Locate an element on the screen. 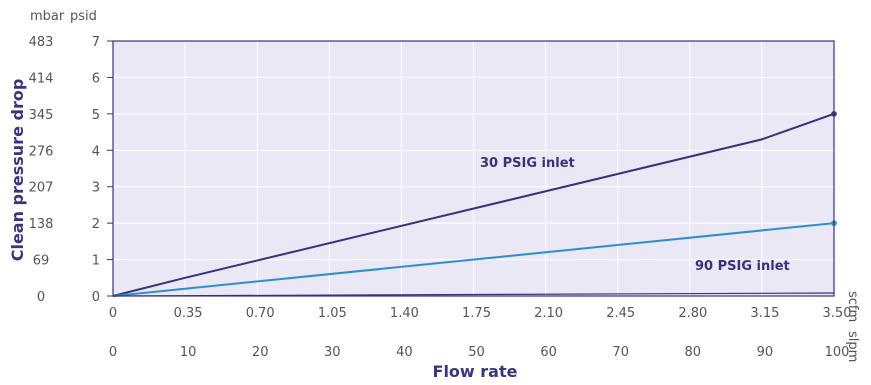 Image resolution: width=871 pixels, height=385 pixels. y-tick-label-psid: 6 is located at coordinates (96, 78).